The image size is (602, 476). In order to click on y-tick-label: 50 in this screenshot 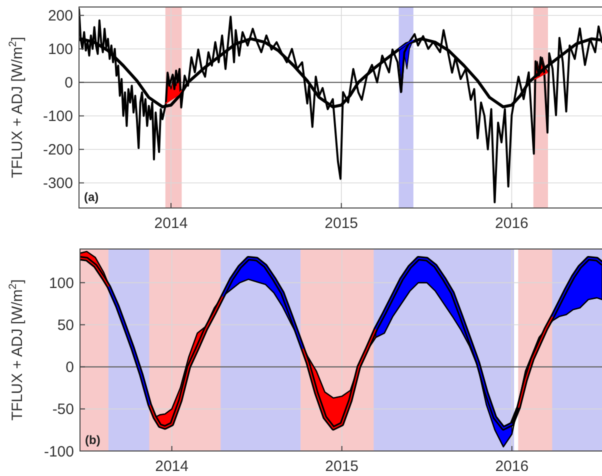, I will do `click(65, 325)`.